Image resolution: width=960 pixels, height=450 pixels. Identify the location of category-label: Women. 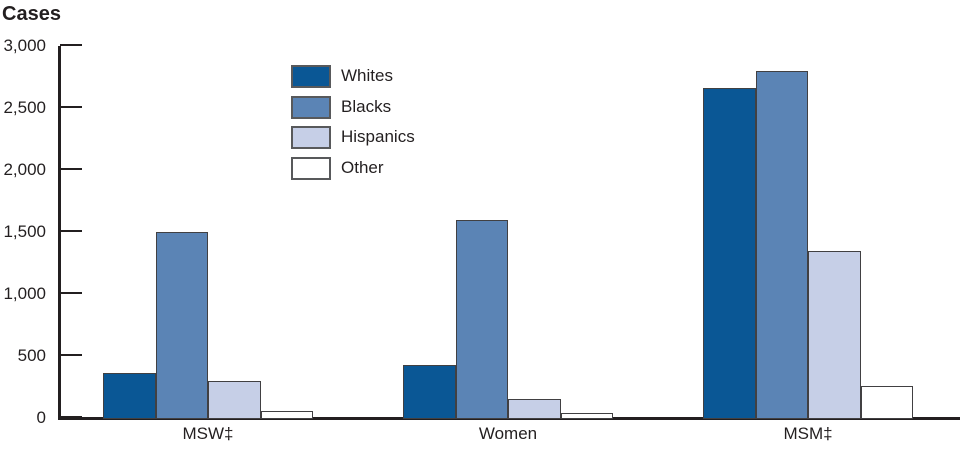
(508, 433).